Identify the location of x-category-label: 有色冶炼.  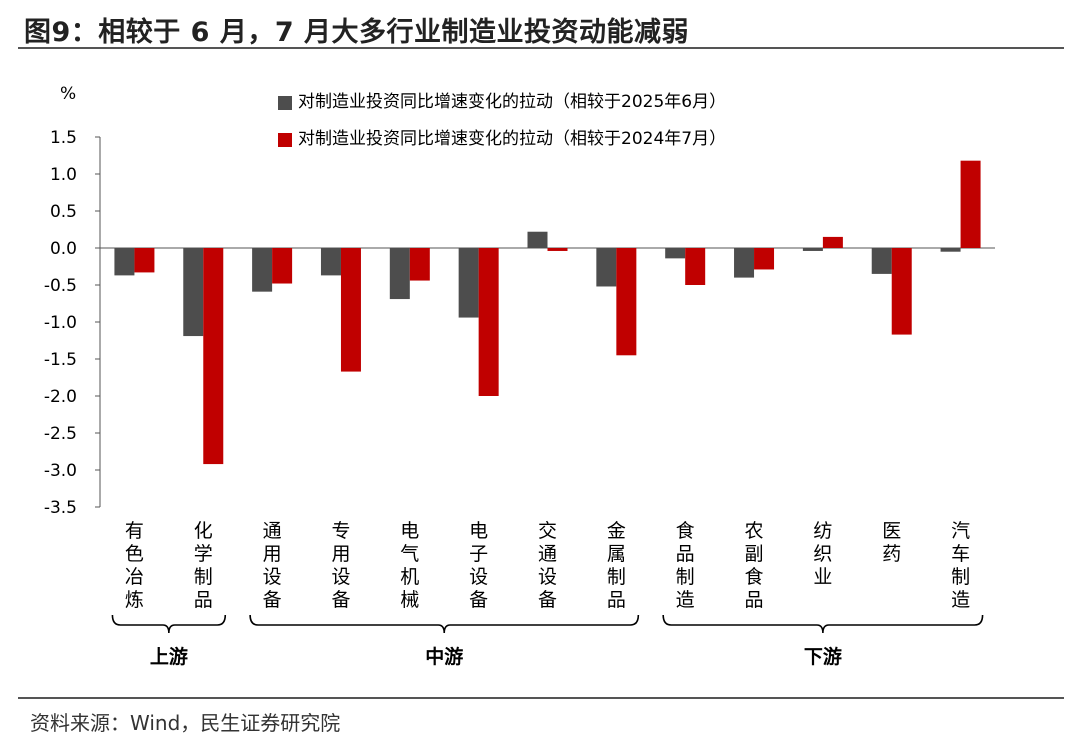
(134, 565).